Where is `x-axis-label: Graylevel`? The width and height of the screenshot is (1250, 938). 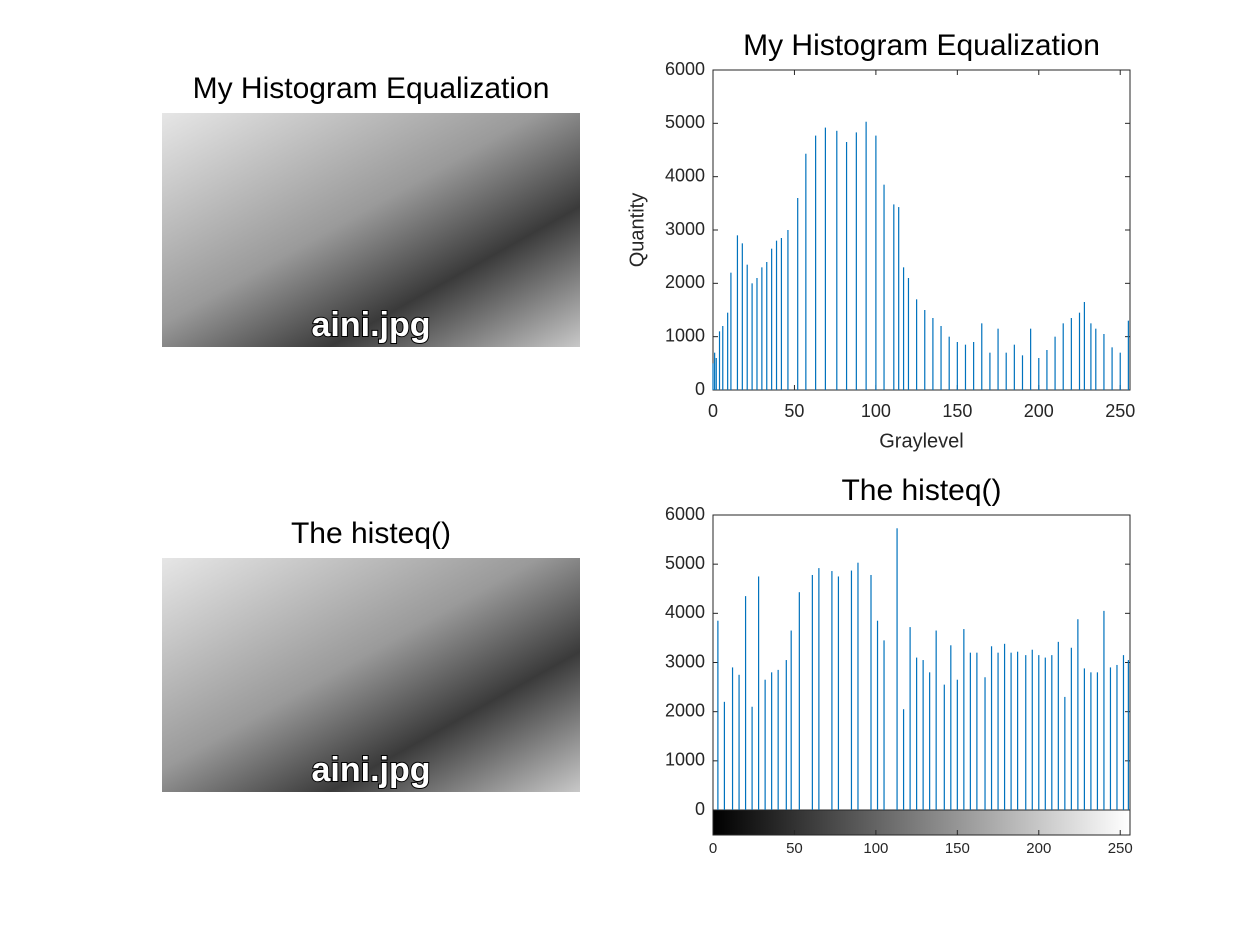
x-axis-label: Graylevel is located at coordinates (921, 441).